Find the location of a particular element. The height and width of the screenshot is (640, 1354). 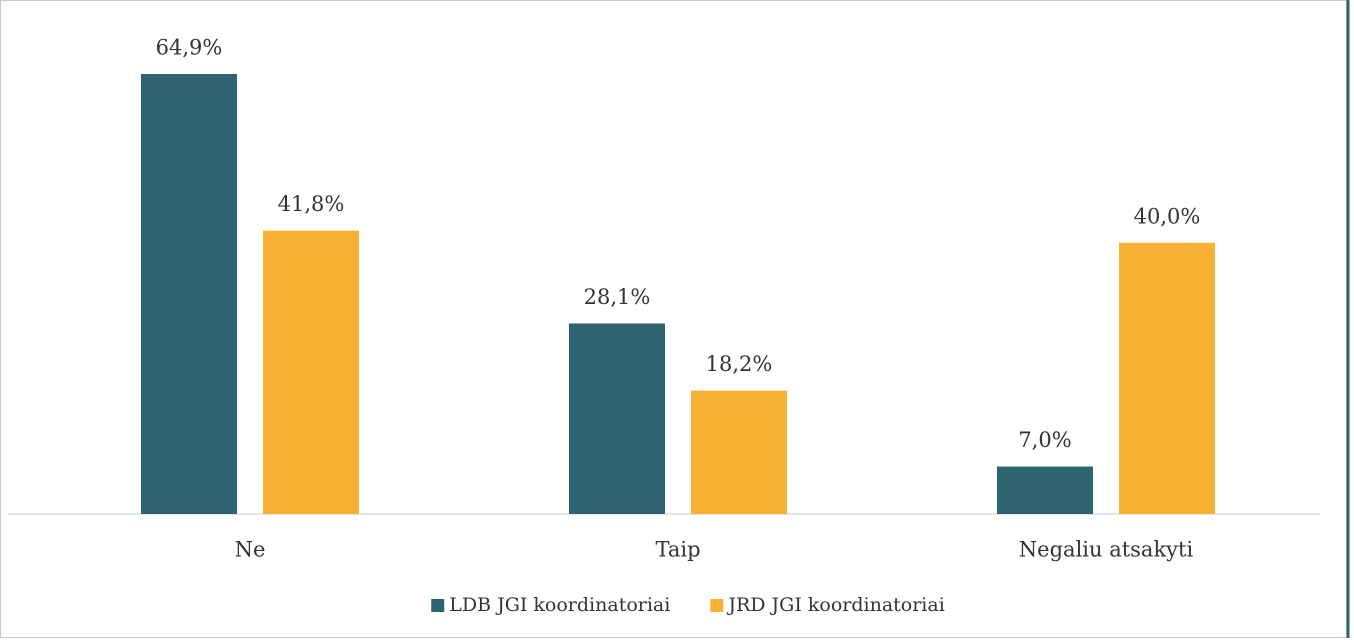

data-label: 40,0% is located at coordinates (1167, 216).